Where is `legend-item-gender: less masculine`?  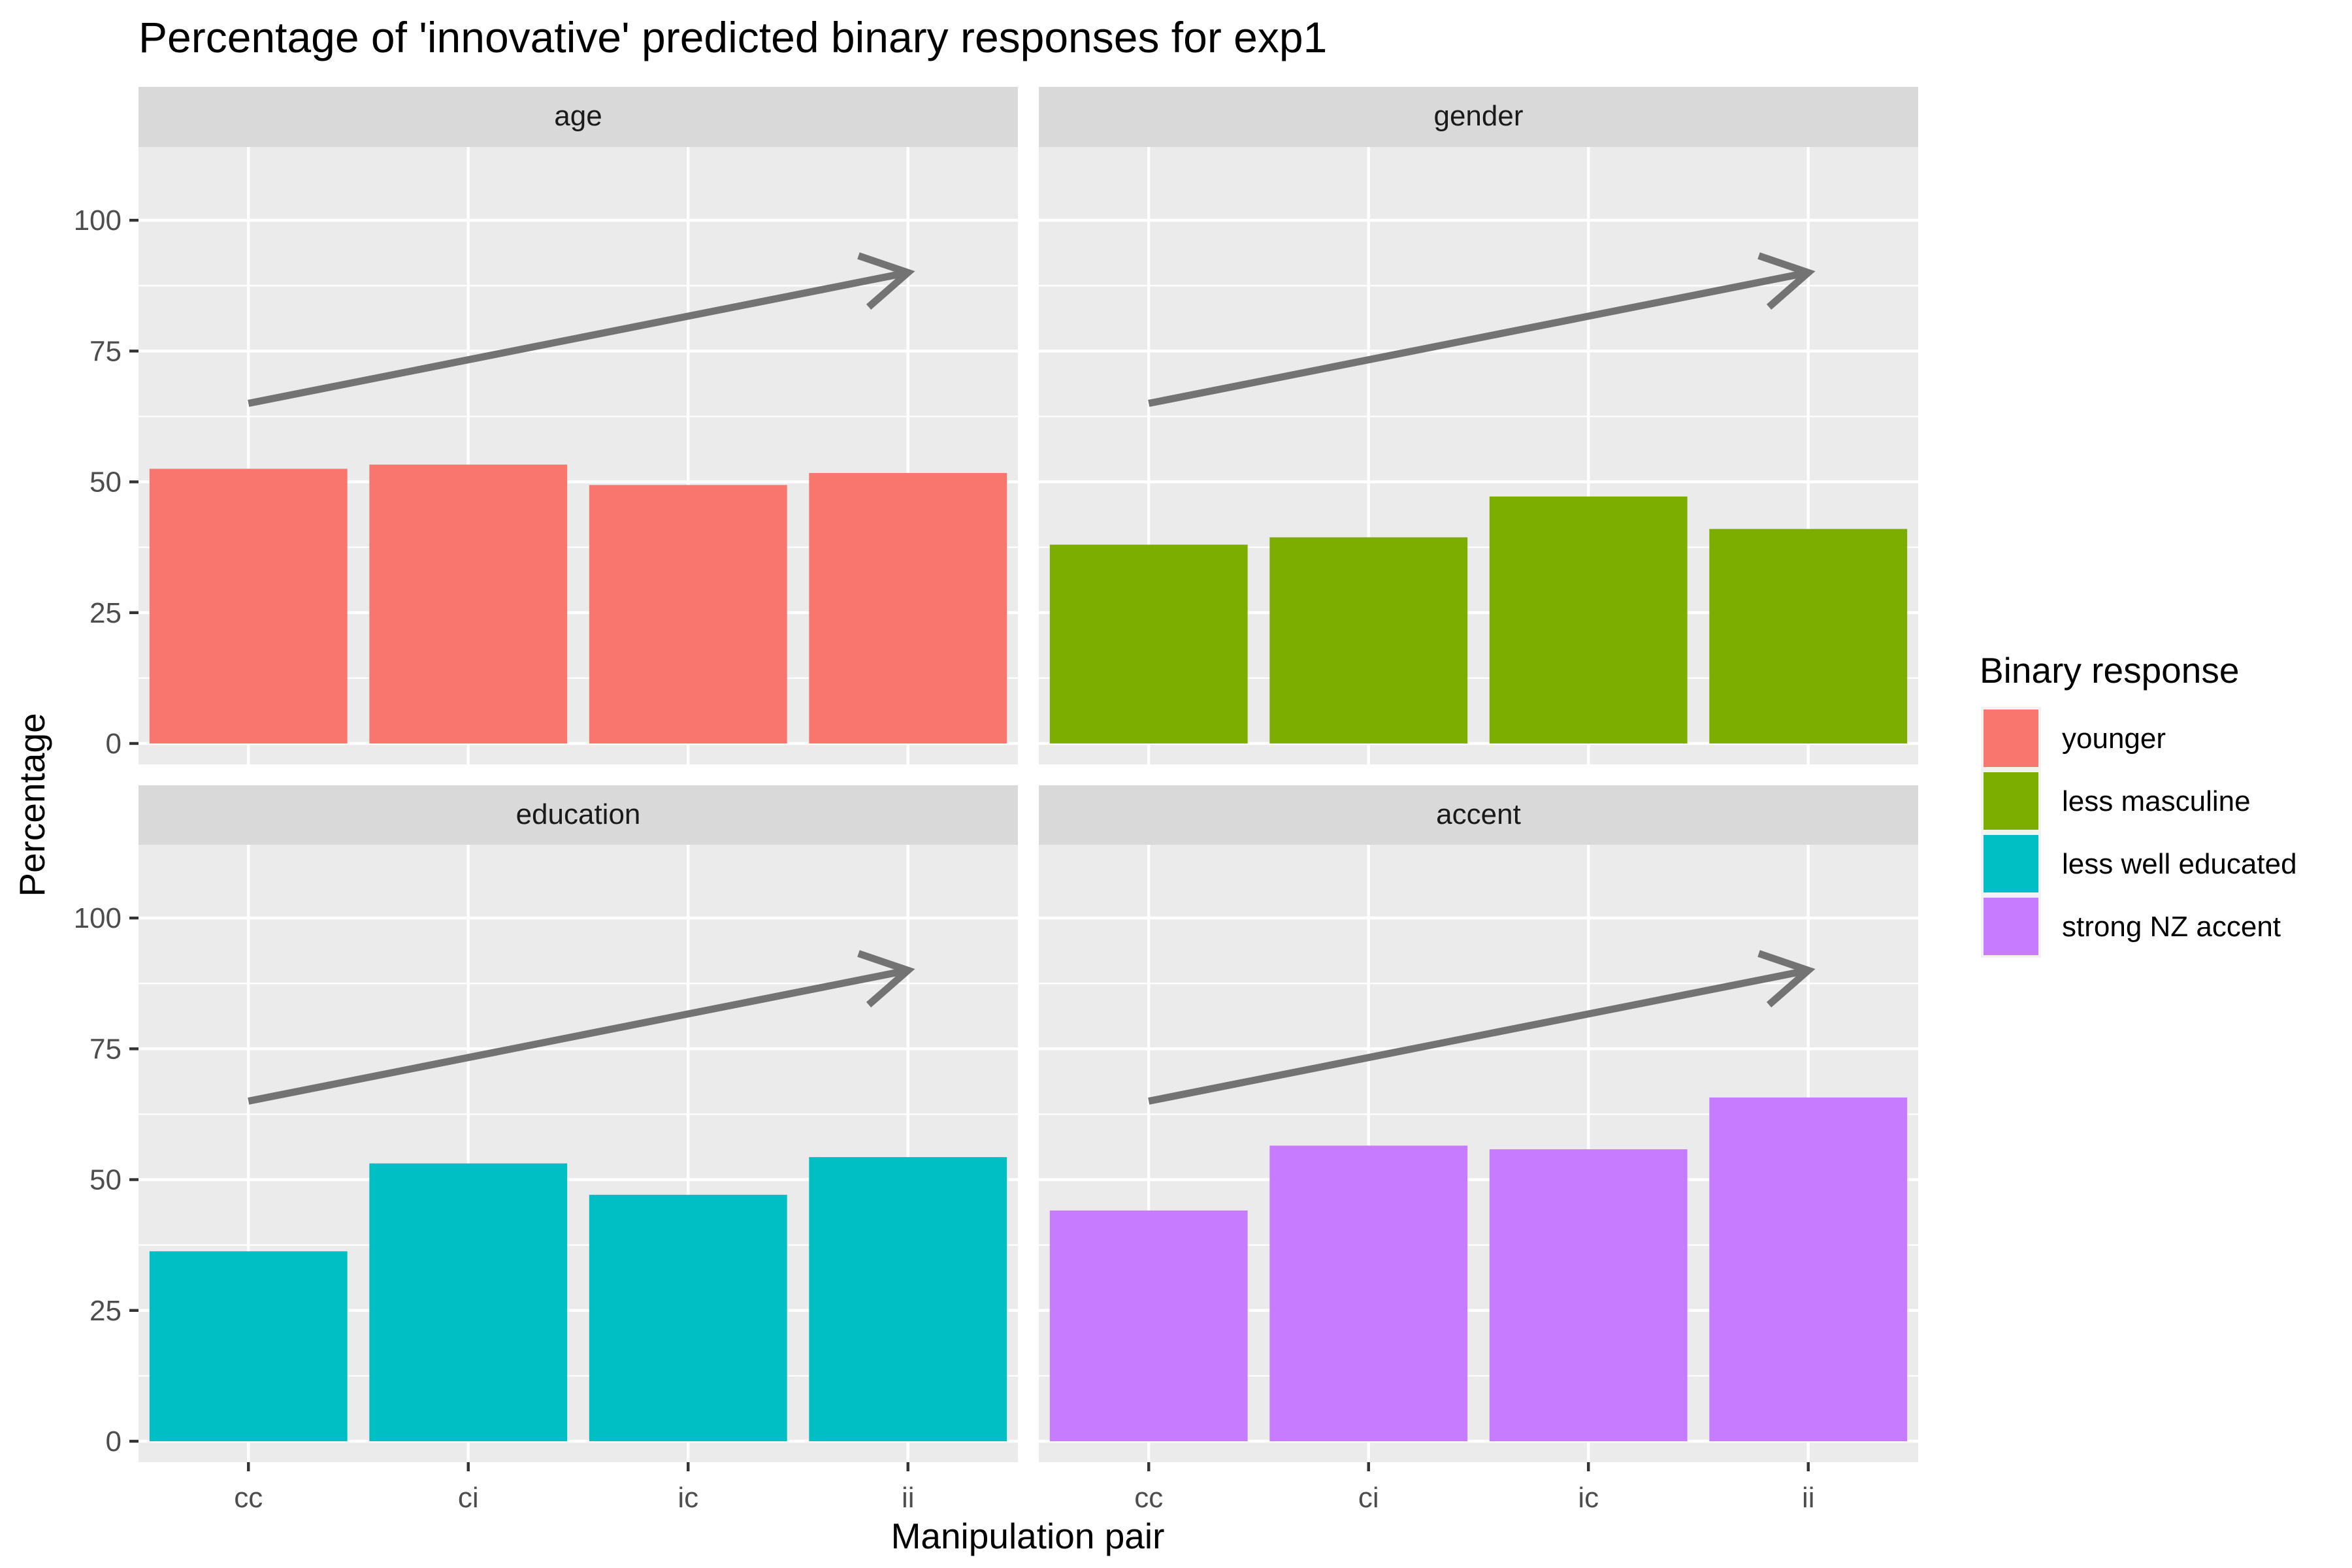
legend-item-gender: less masculine is located at coordinates (2116, 801).